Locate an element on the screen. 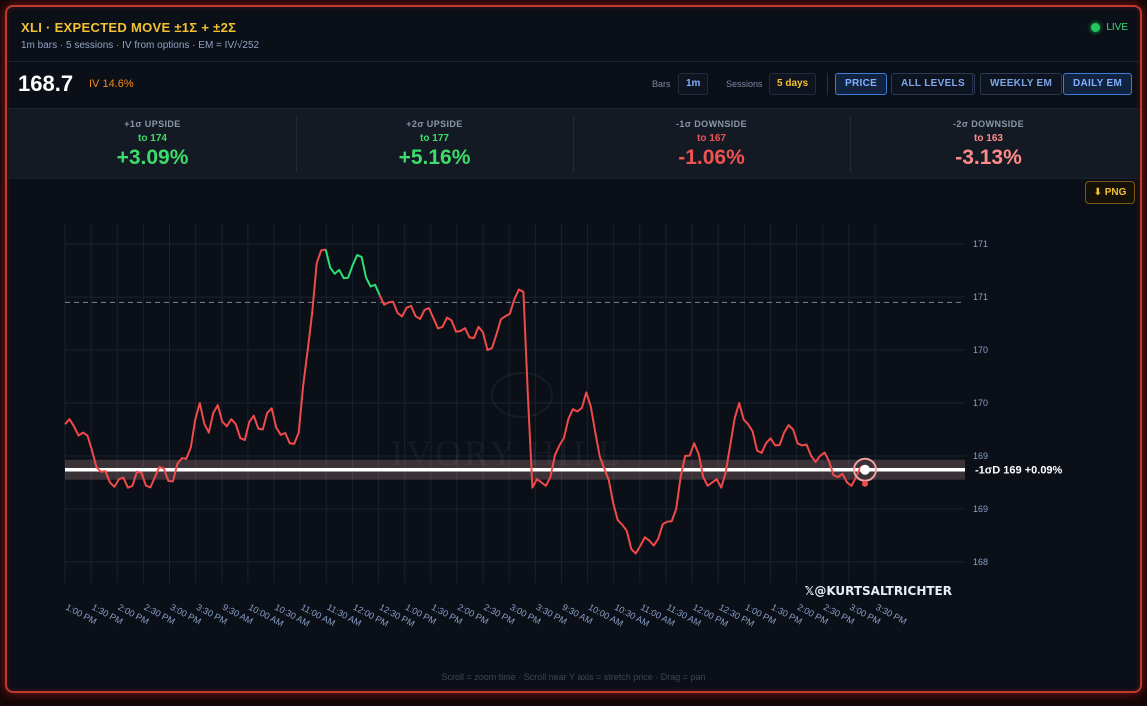 The width and height of the screenshot is (1147, 706). stat-plus-1-sigma: +1σ UPSIDE to 174 +3.09% is located at coordinates (152, 144).